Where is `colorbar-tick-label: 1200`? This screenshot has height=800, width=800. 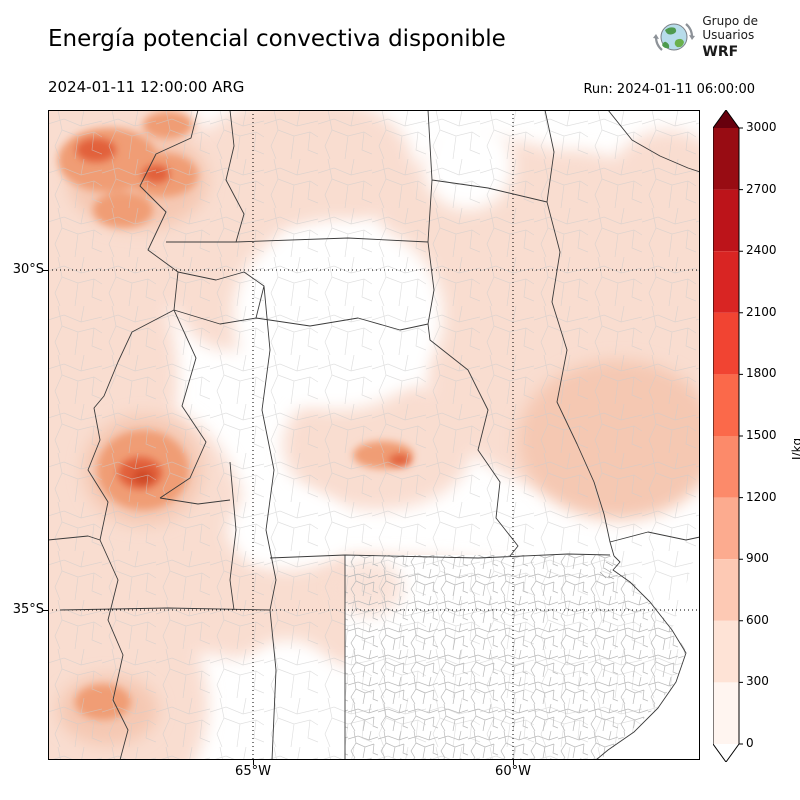
colorbar-tick-label: 1200 is located at coordinates (761, 497).